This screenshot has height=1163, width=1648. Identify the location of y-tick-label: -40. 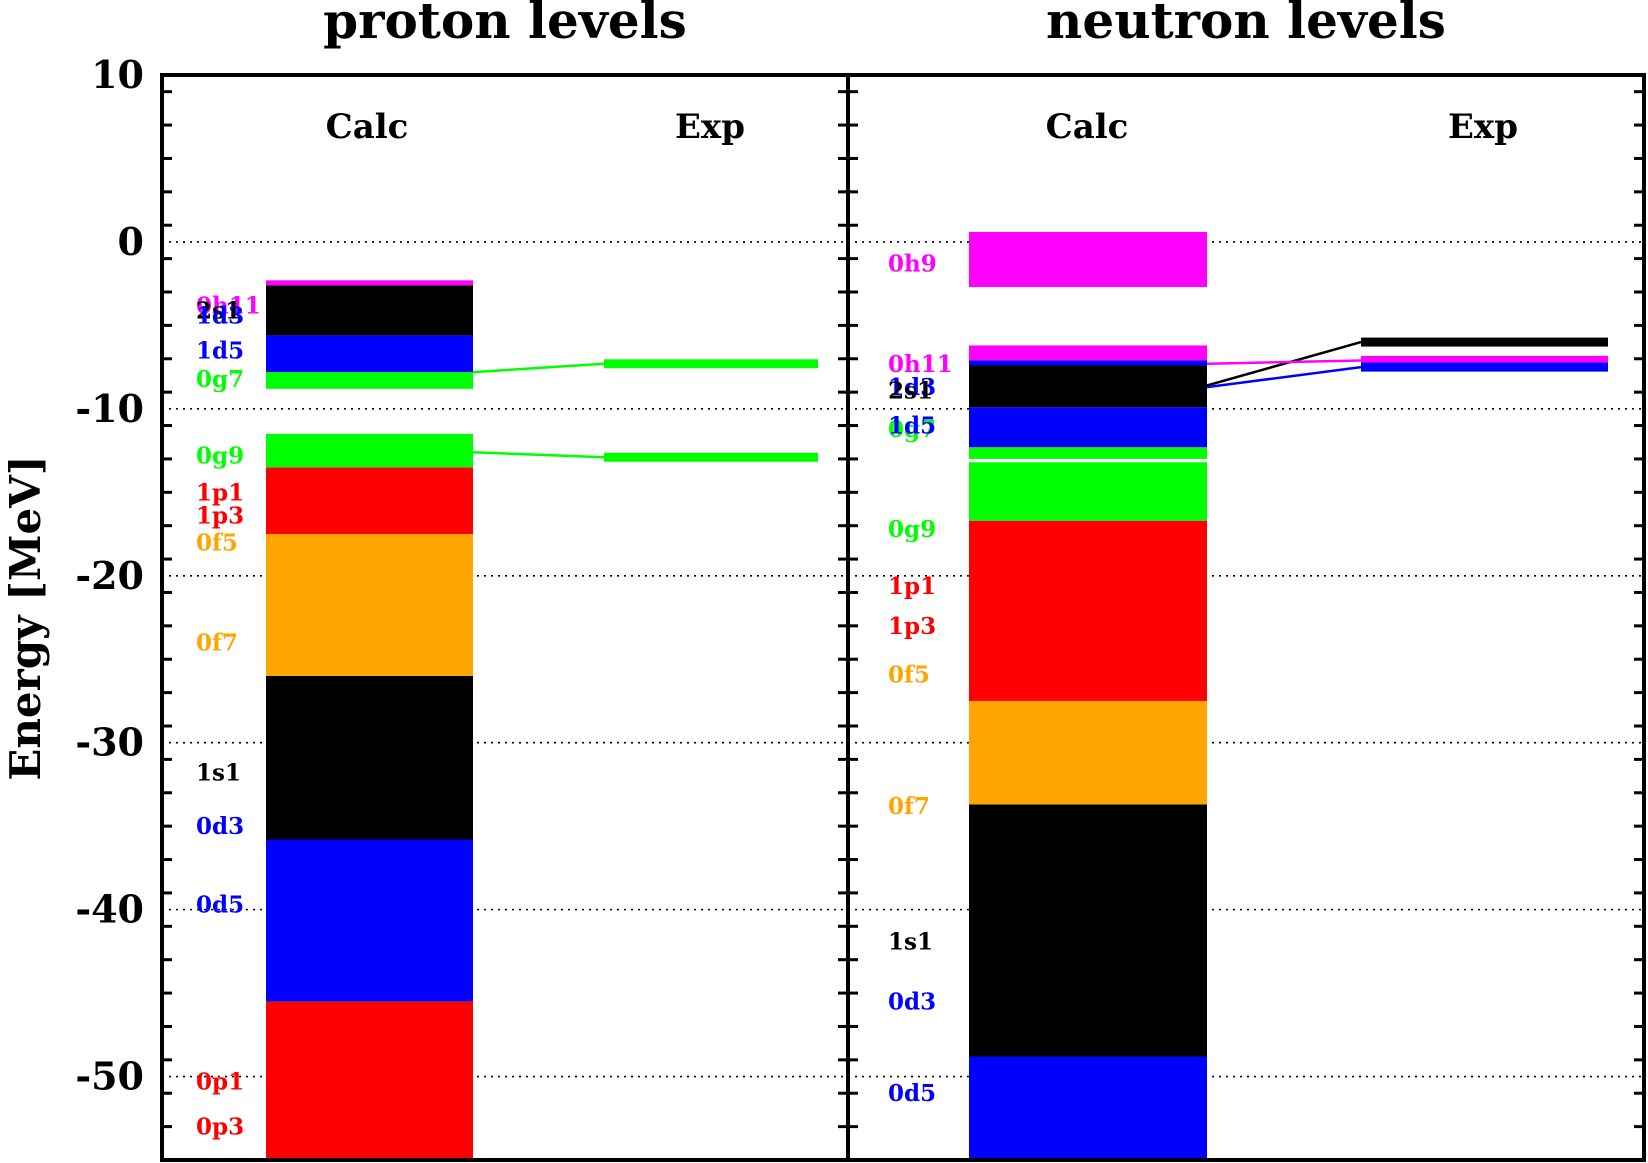
(109, 909).